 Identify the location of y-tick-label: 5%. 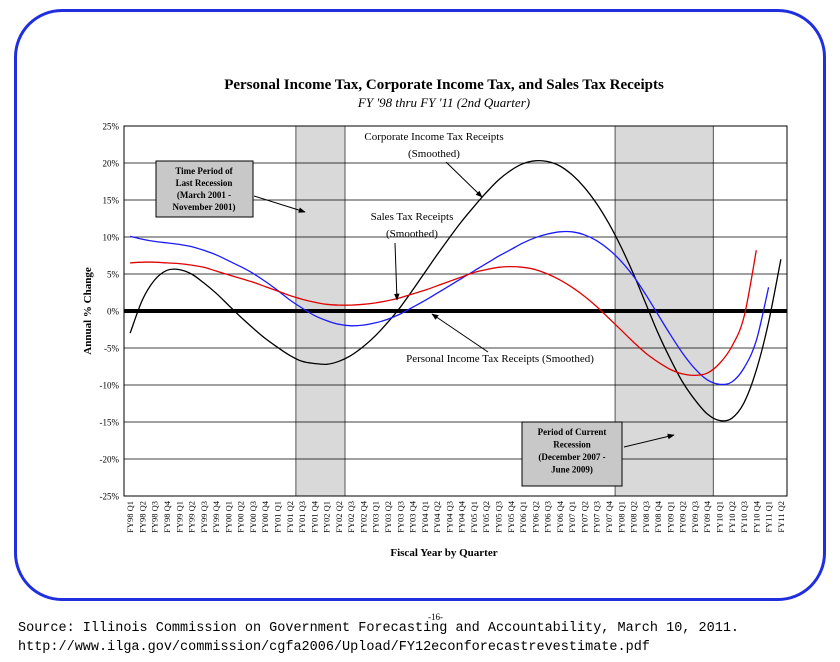
(113, 275).